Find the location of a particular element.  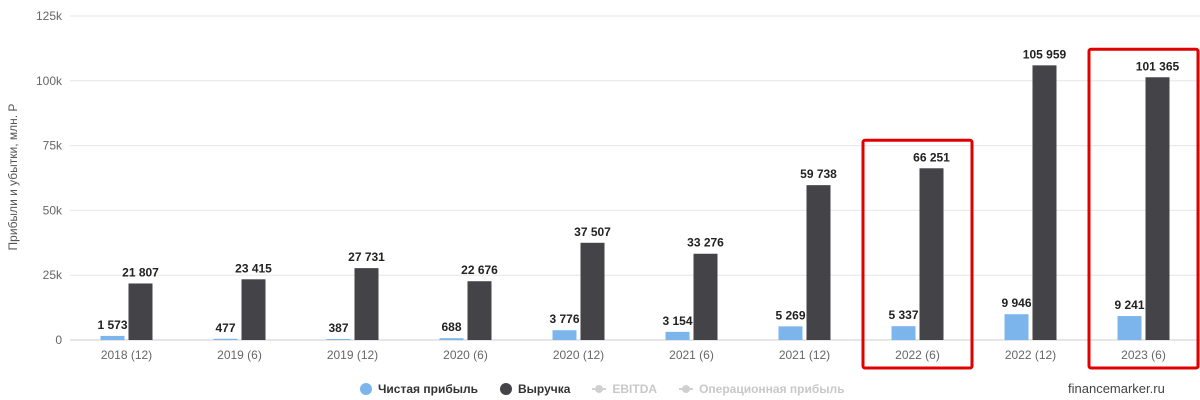

ebitda-line-marker-icon is located at coordinates (599, 389).